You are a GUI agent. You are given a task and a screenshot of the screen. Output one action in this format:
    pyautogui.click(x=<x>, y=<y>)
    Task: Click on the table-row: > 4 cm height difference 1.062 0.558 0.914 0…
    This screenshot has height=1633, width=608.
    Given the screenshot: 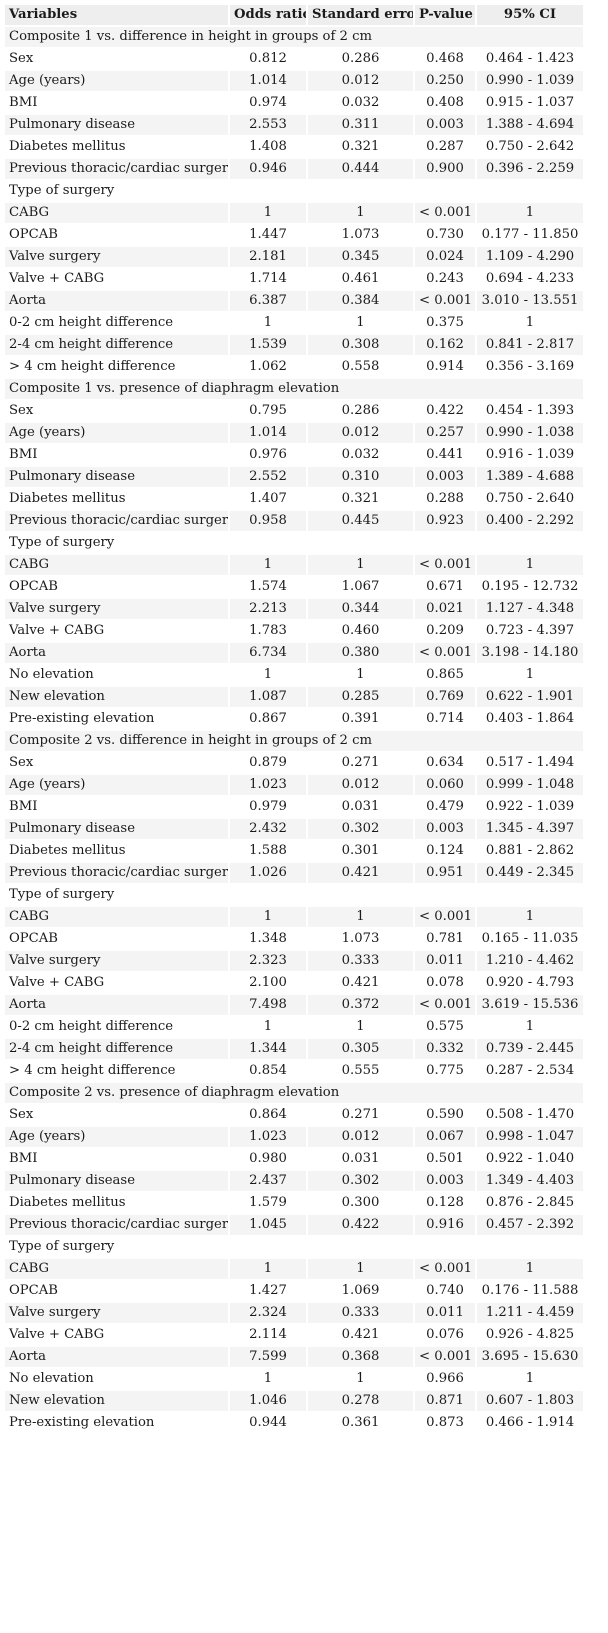 What is the action you would take?
    pyautogui.click(x=294, y=367)
    